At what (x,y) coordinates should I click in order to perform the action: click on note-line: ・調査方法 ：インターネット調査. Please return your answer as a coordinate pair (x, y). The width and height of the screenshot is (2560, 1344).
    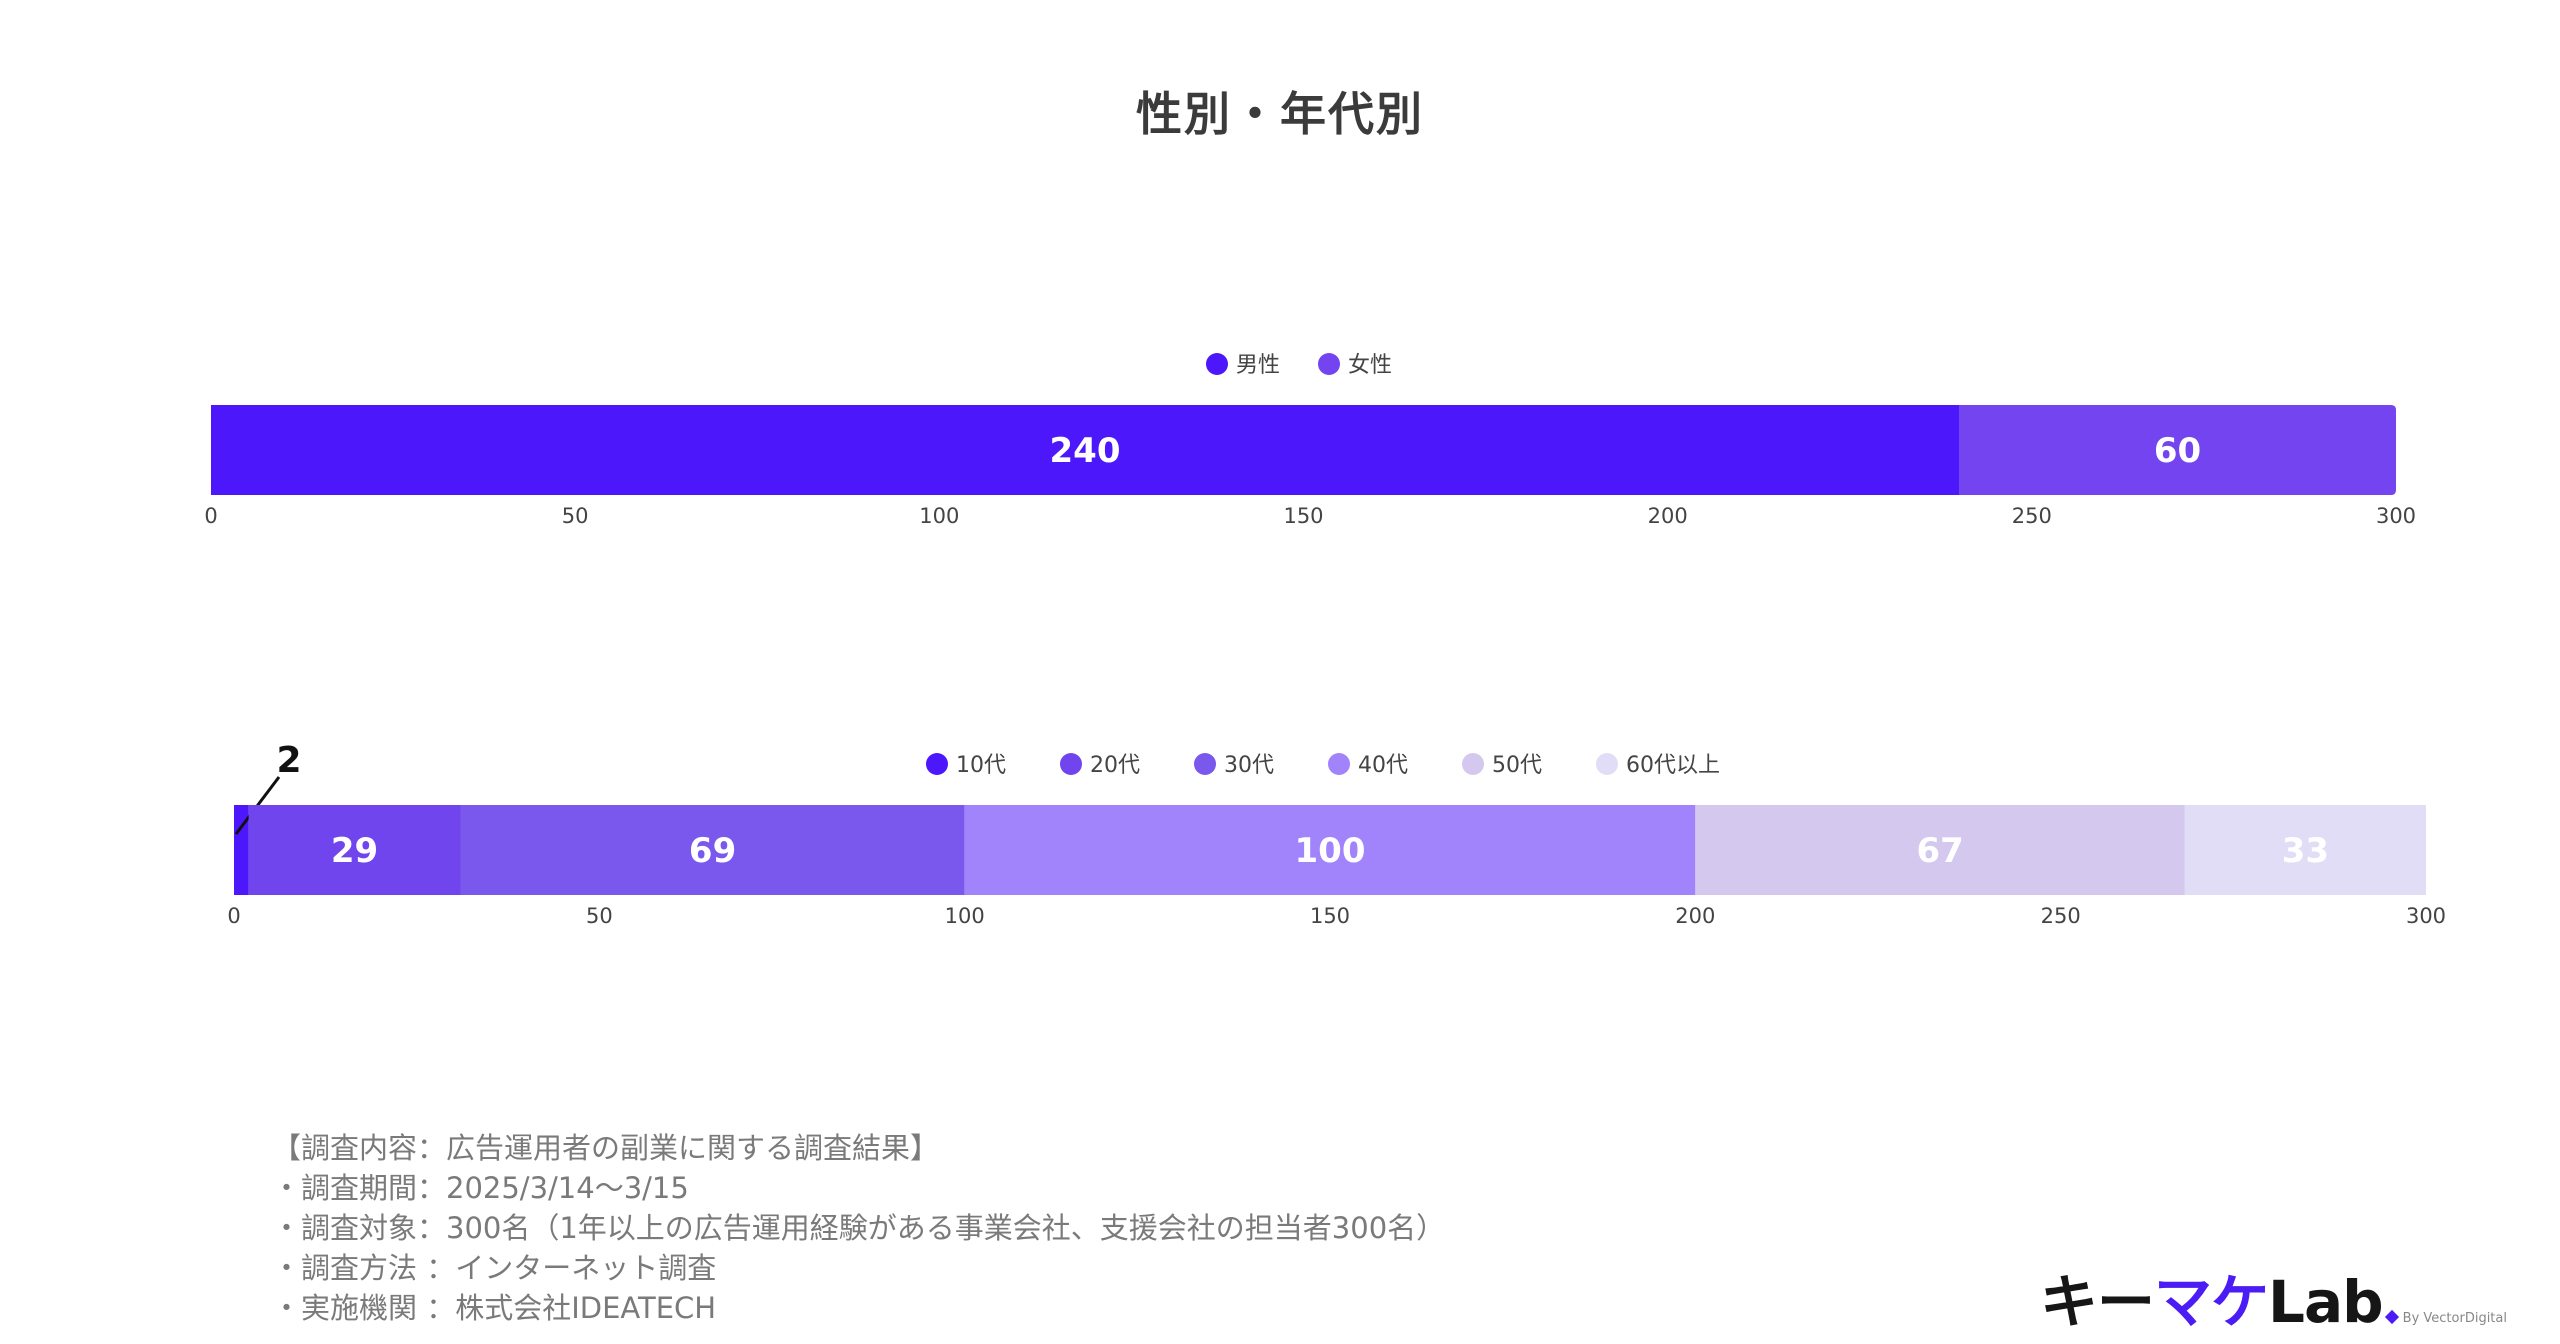
    Looking at the image, I should click on (494, 1268).